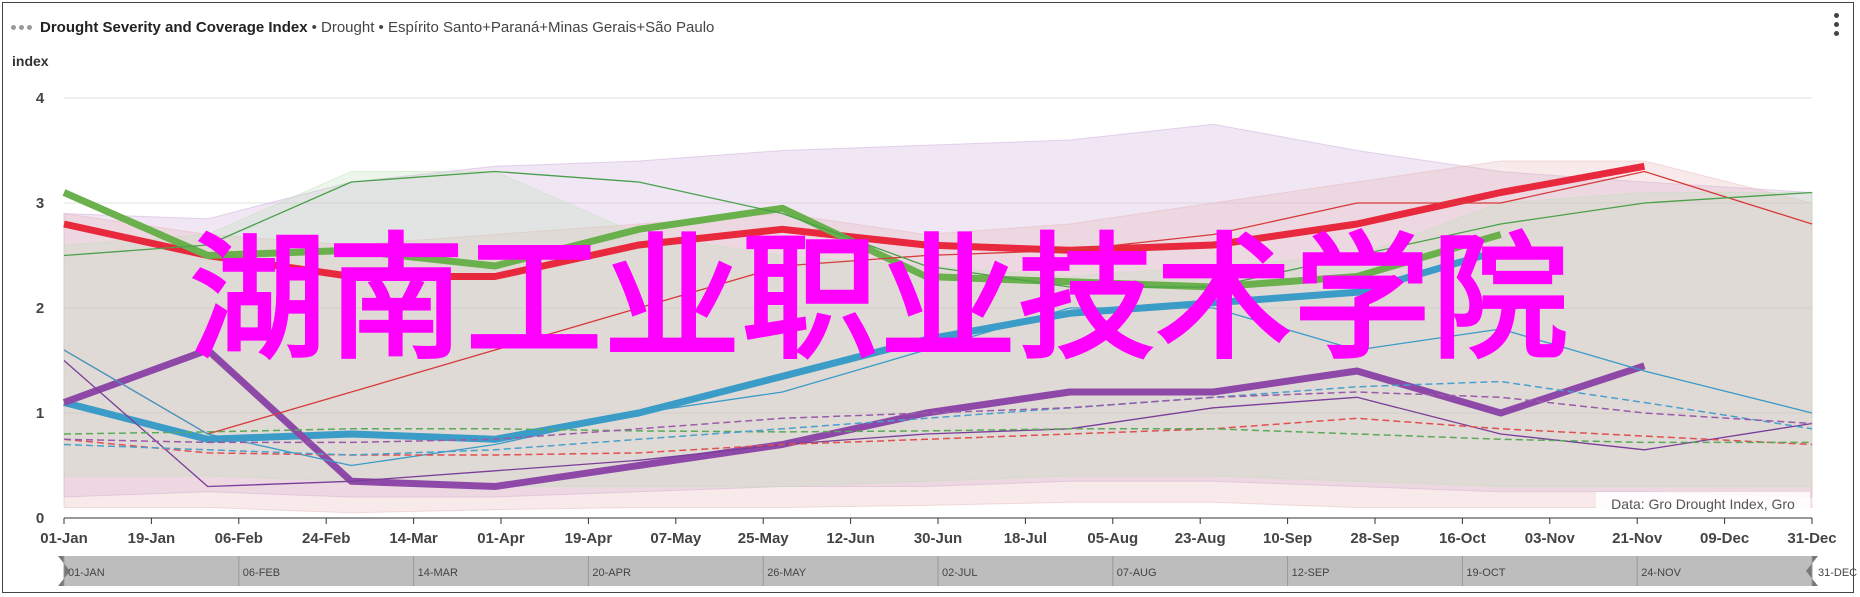 Image resolution: width=1860 pixels, height=597 pixels. I want to click on chart-title: Drought Severity and Coverage Index, so click(174, 27).